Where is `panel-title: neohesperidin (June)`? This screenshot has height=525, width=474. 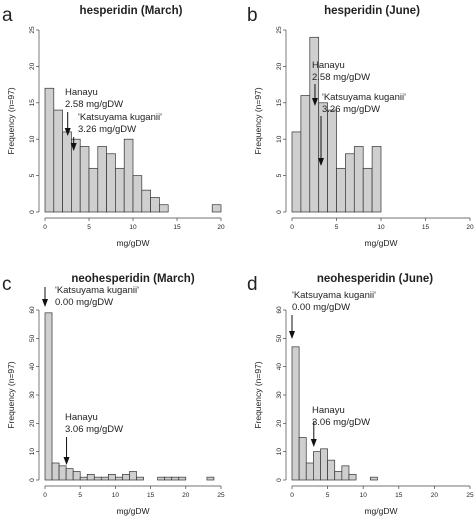 panel-title: neohesperidin (June) is located at coordinates (375, 279).